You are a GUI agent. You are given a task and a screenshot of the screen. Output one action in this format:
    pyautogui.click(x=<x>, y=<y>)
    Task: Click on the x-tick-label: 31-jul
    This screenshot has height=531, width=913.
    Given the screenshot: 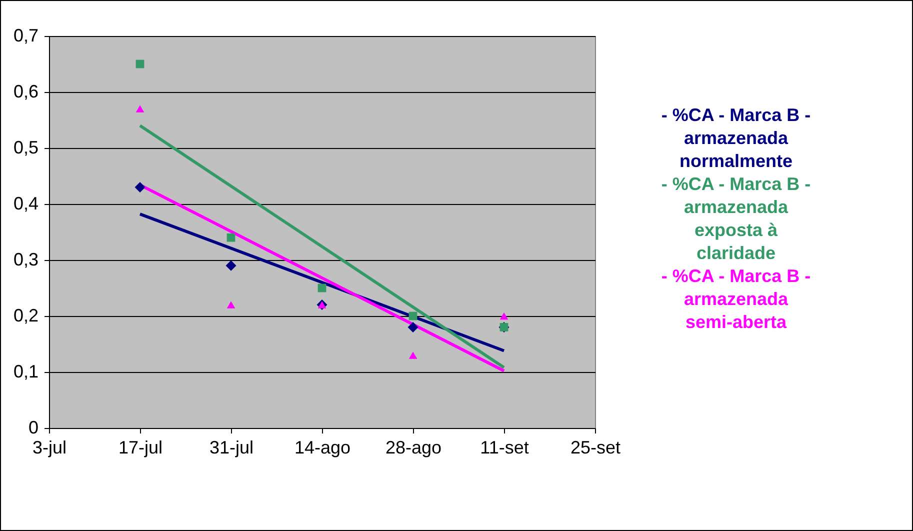 What is the action you would take?
    pyautogui.click(x=231, y=448)
    